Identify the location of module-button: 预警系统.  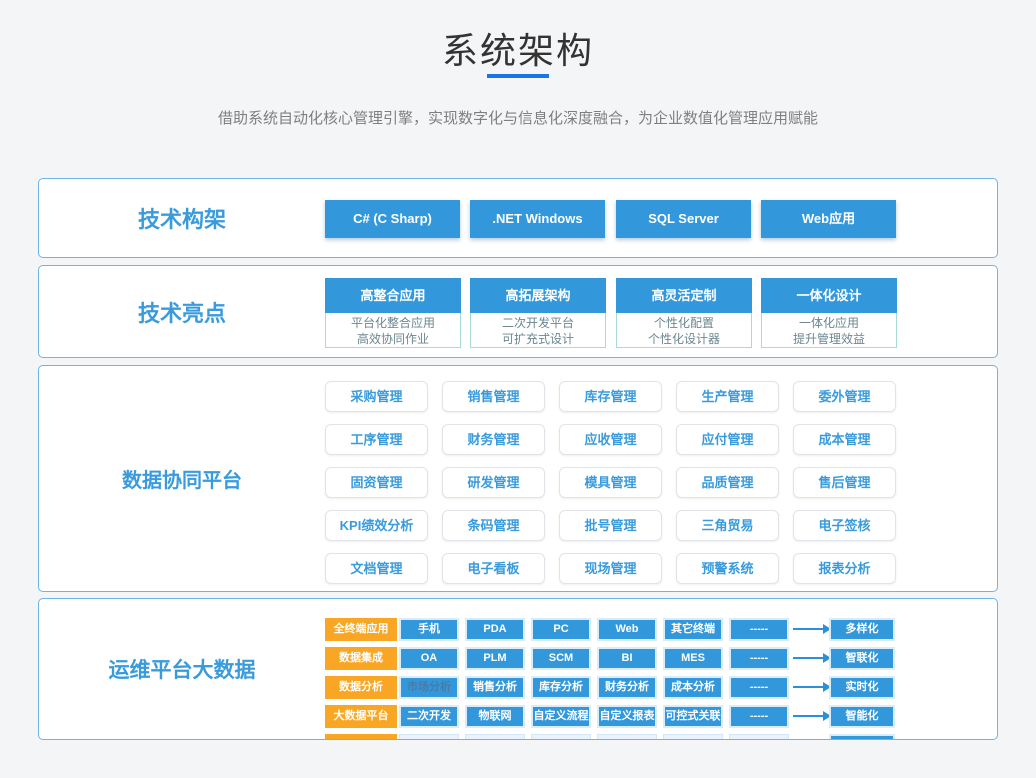
(727, 568).